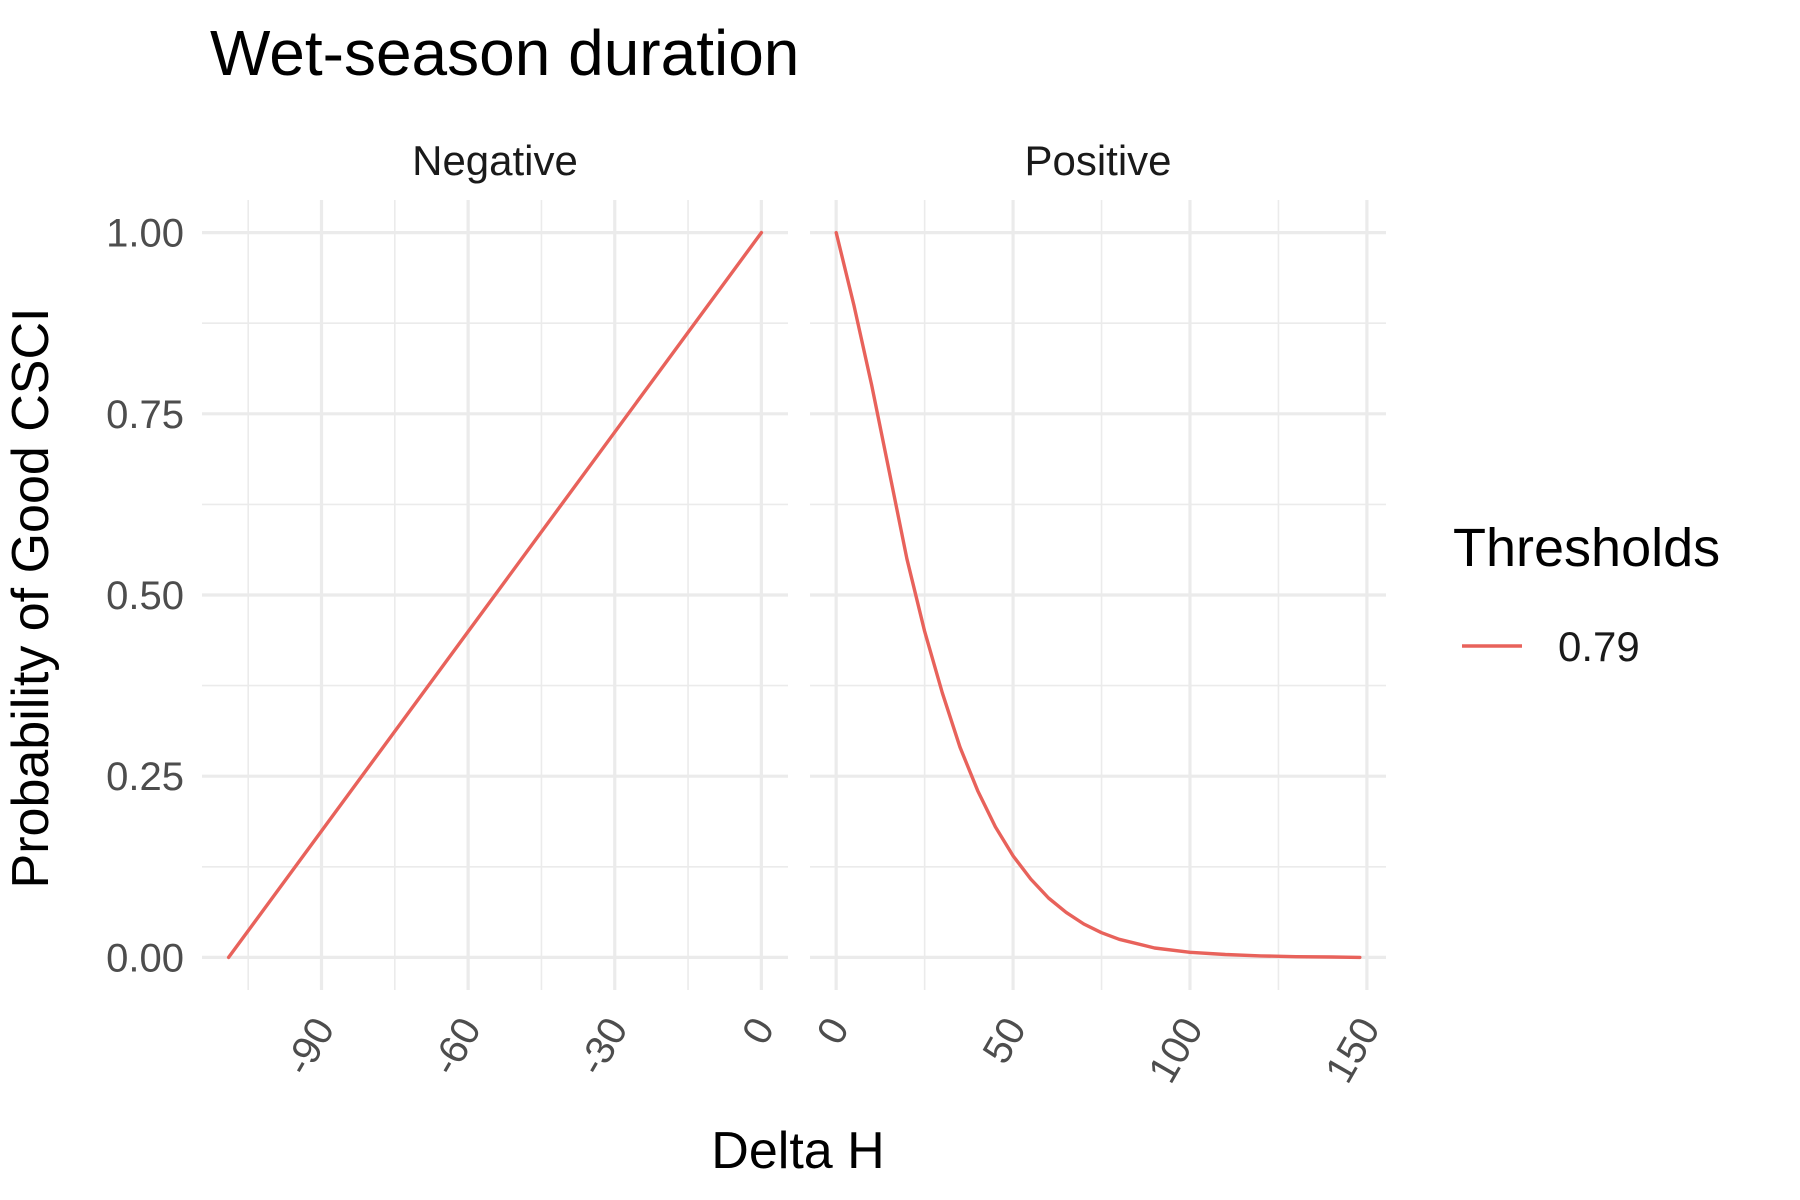 The height and width of the screenshot is (1200, 1800). What do you see at coordinates (1175, 1051) in the screenshot?
I see `x-tick-label: 100` at bounding box center [1175, 1051].